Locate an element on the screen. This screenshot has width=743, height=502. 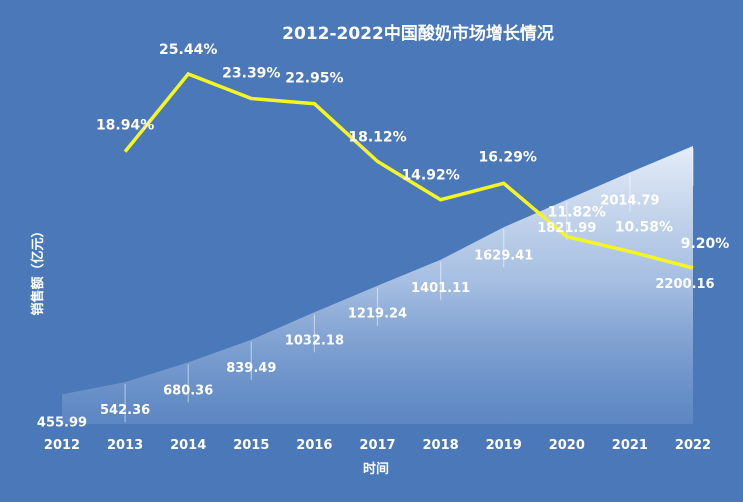
x-tick-label: 2022 is located at coordinates (693, 445).